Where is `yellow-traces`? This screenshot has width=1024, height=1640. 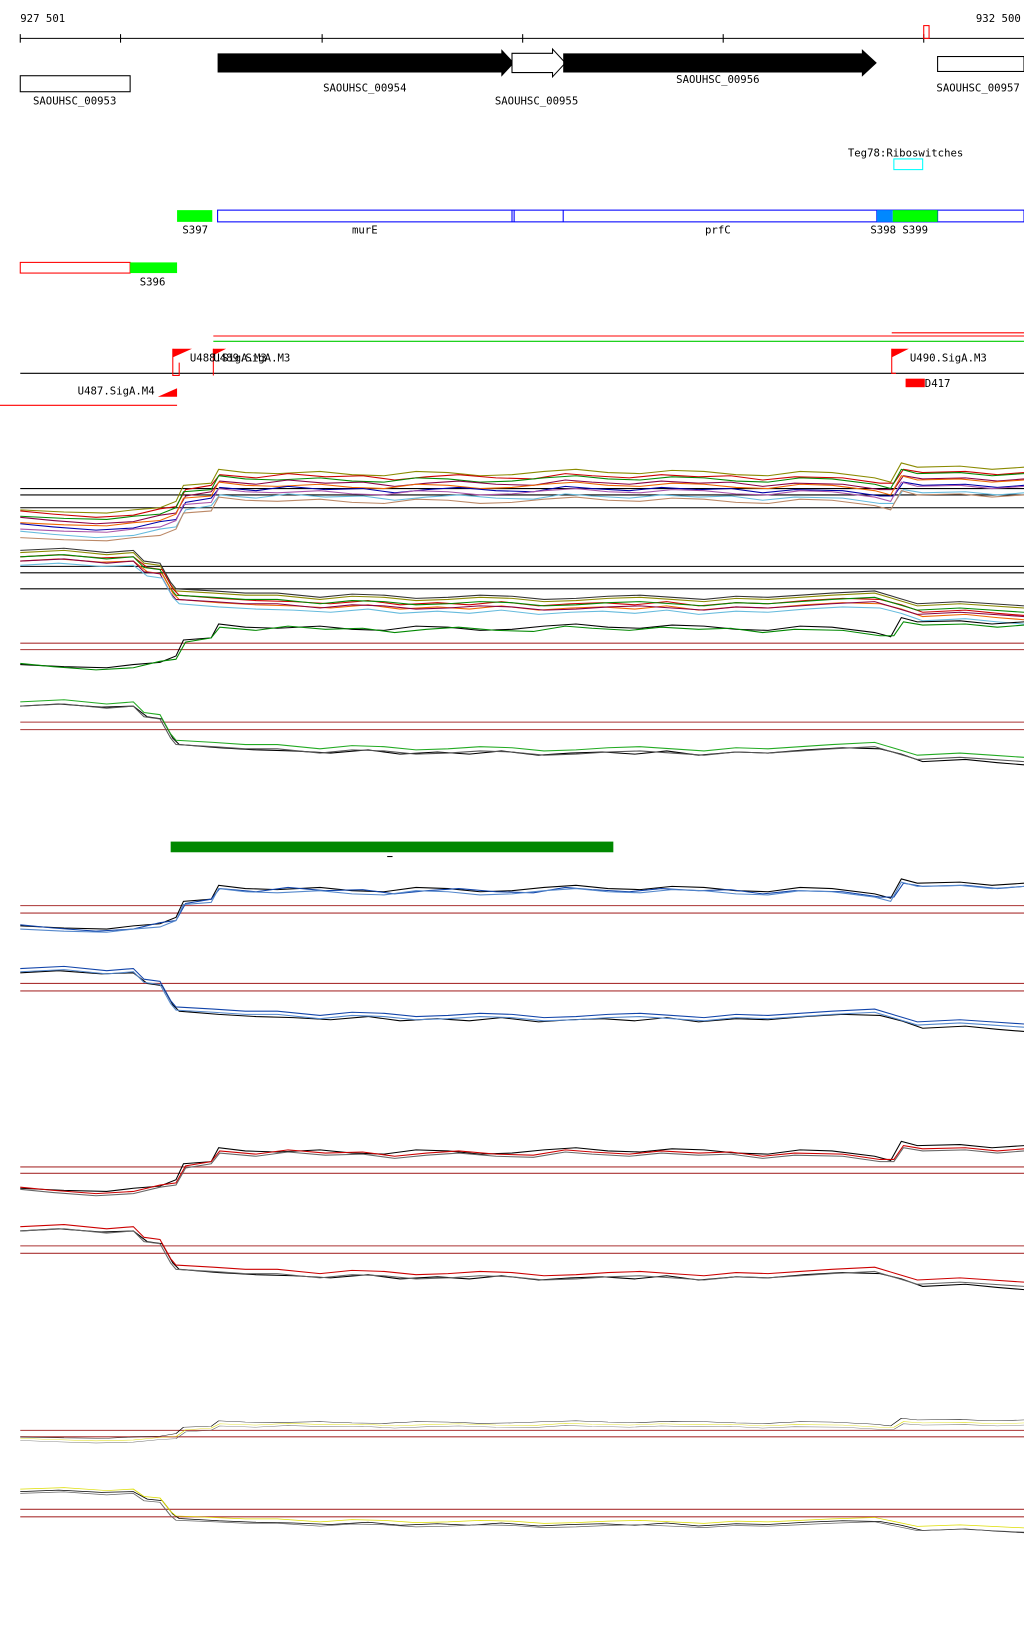
yellow-traces is located at coordinates (521, 1475).